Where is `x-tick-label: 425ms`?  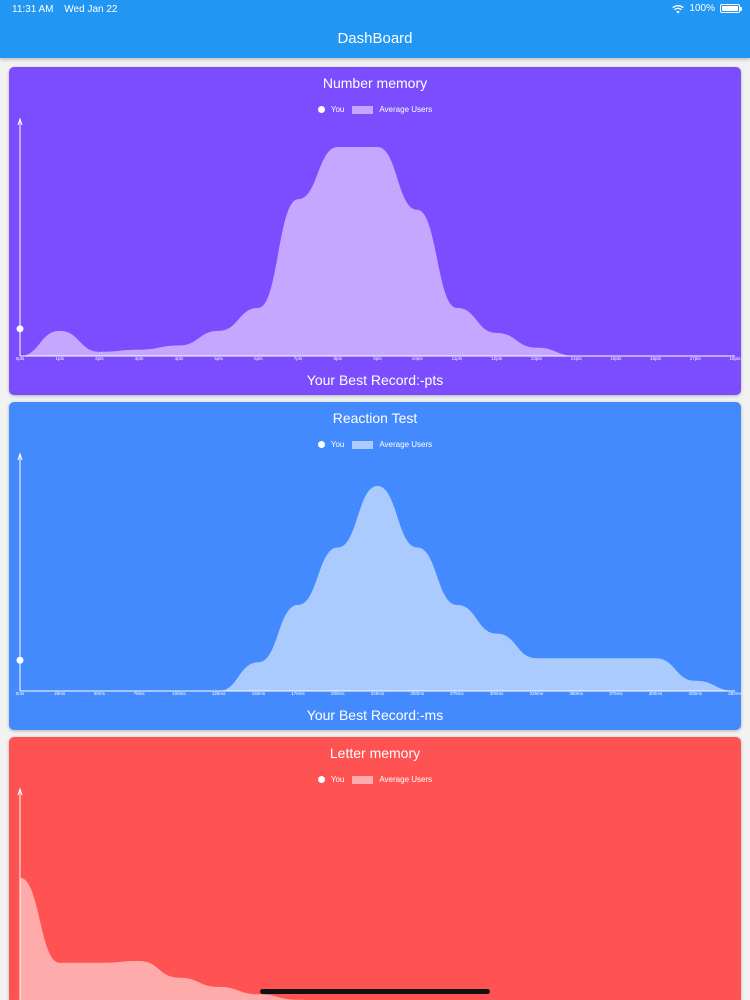
x-tick-label: 425ms is located at coordinates (696, 693).